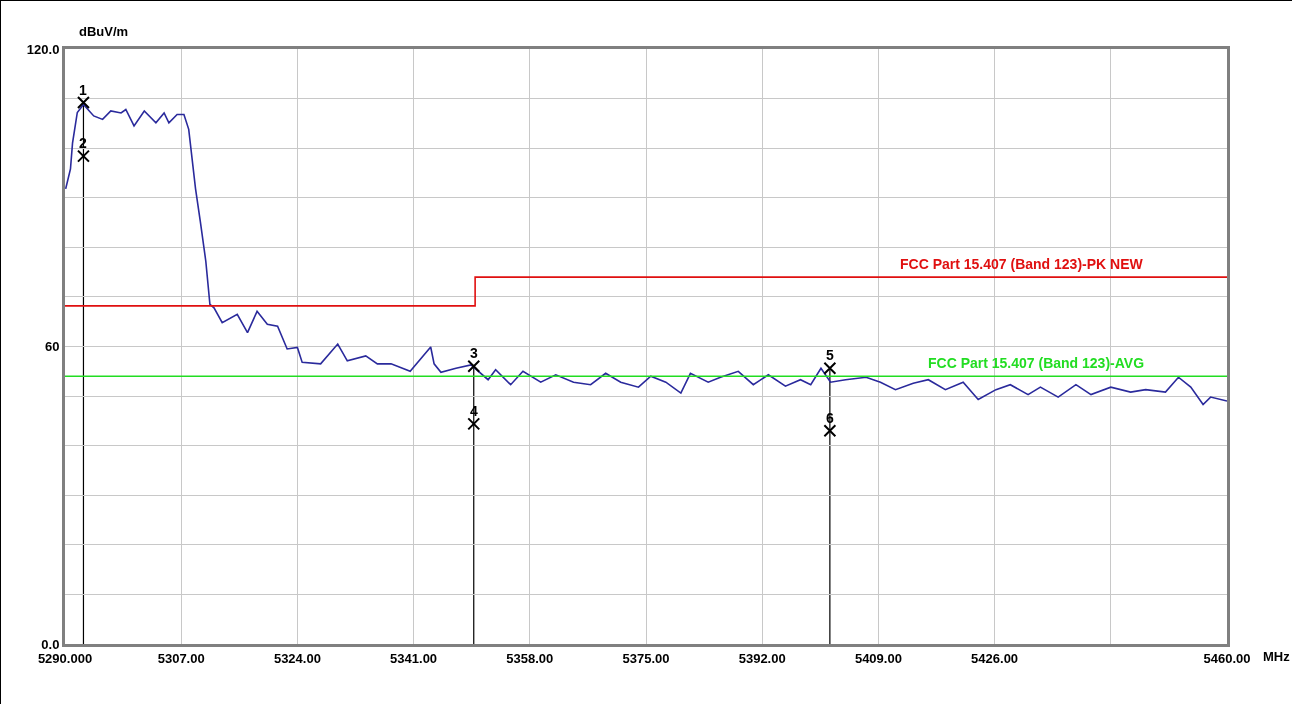 The image size is (1292, 704). Describe the element at coordinates (50, 644) in the screenshot. I see `y-tick-label: 0.0` at that location.